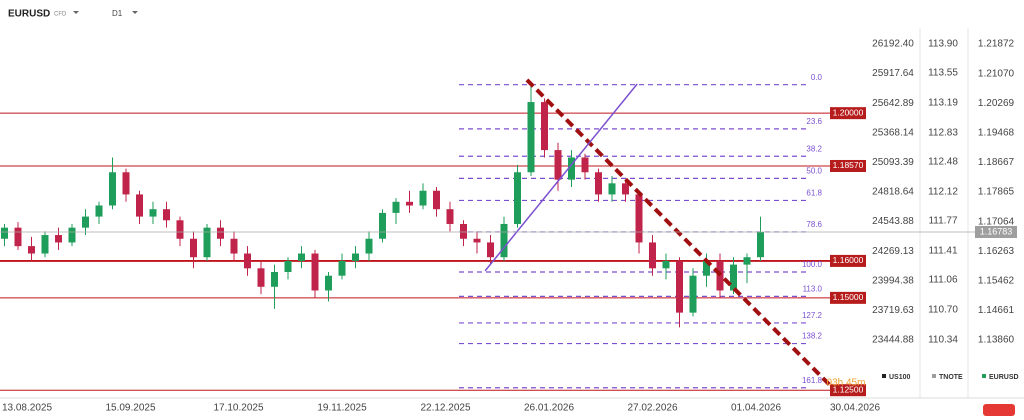 The height and width of the screenshot is (420, 1024). Describe the element at coordinates (893, 310) in the screenshot. I see `y-tick-label: 23719.63` at that location.